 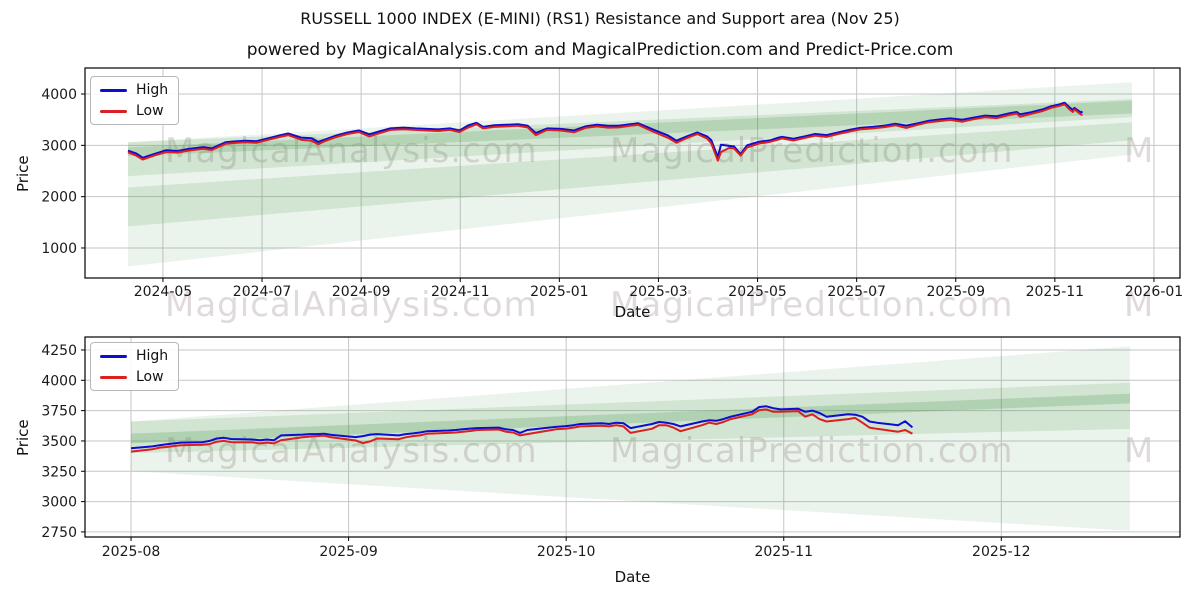 What do you see at coordinates (59, 198) in the screenshot?
I see `y-tick-label: 2000` at bounding box center [59, 198].